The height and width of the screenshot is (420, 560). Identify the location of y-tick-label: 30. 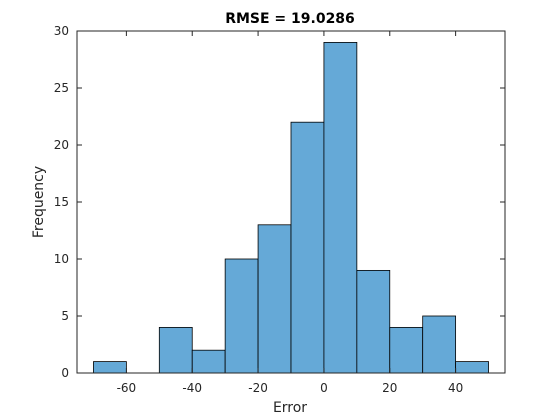
(61, 31).